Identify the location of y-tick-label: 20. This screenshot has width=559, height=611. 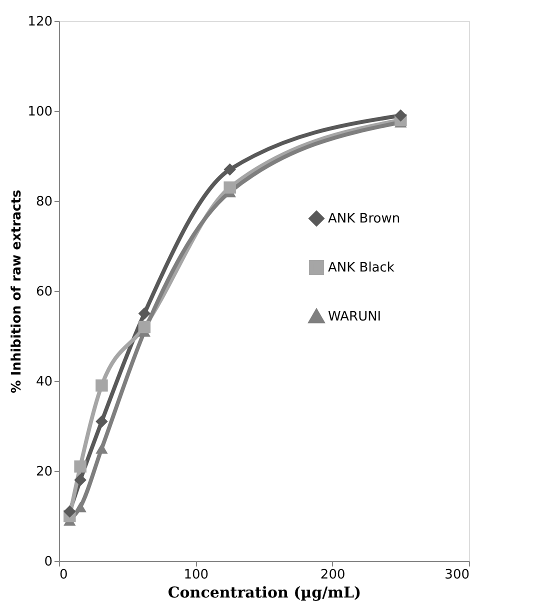
(44, 472).